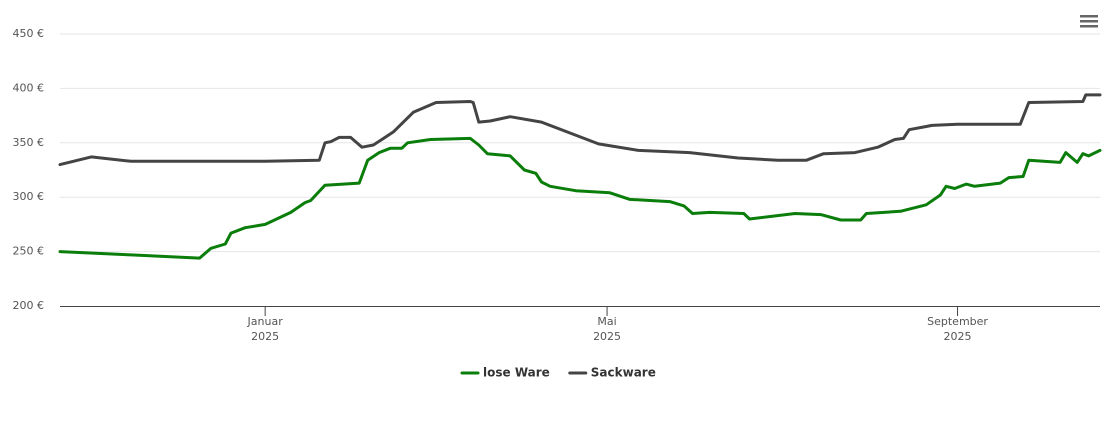  I want to click on menu-icon, so click(1089, 21).